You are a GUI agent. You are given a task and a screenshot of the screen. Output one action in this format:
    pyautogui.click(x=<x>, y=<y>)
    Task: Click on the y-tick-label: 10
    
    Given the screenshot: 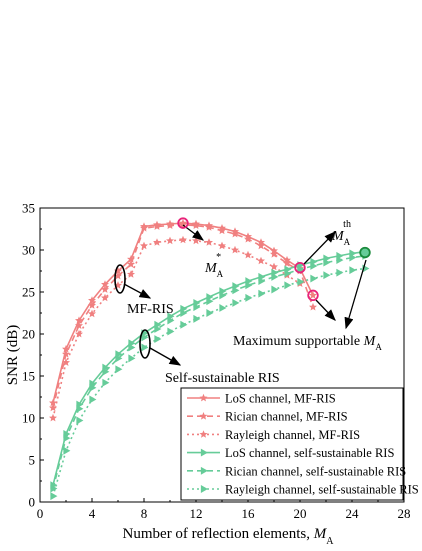 What is the action you would take?
    pyautogui.click(x=28, y=418)
    